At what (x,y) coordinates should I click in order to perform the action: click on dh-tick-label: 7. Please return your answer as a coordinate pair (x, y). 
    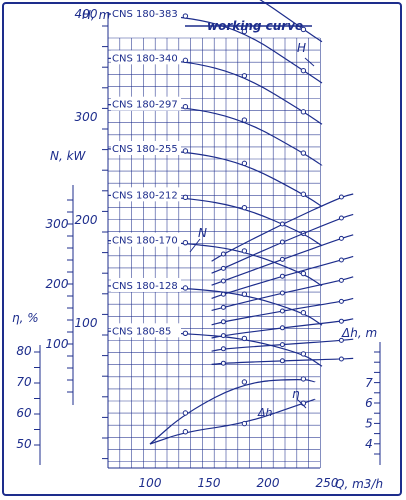
    Looking at the image, I should click on (369, 383).